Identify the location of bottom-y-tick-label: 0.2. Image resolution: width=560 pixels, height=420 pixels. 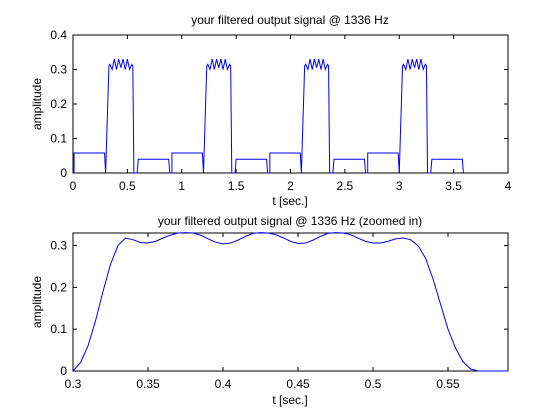
(58, 287).